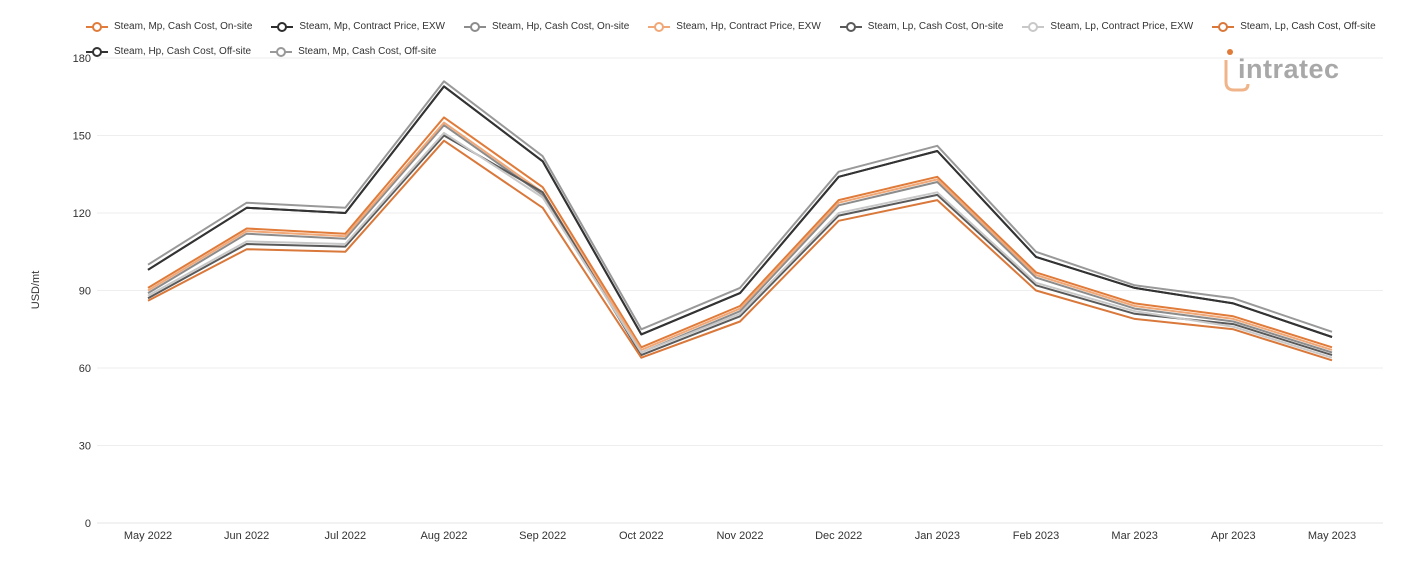 The width and height of the screenshot is (1401, 561). What do you see at coordinates (1134, 536) in the screenshot?
I see `x-tick-label: Mar 2023` at bounding box center [1134, 536].